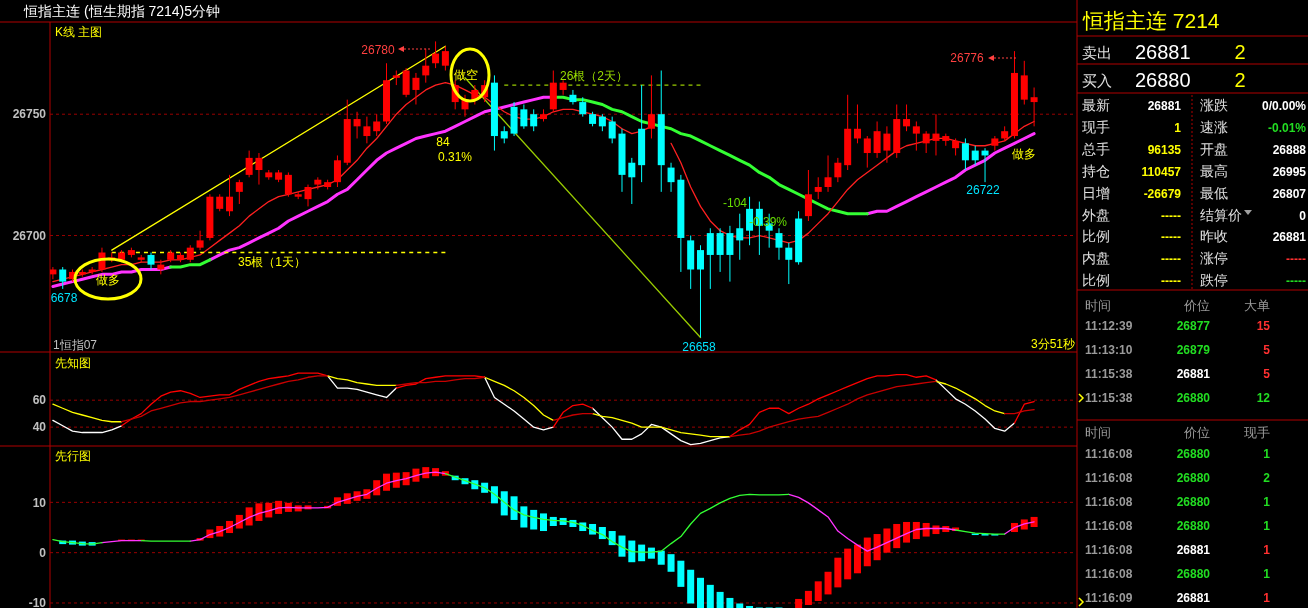  Describe the element at coordinates (1214, 170) in the screenshot. I see `text: 最高` at that location.